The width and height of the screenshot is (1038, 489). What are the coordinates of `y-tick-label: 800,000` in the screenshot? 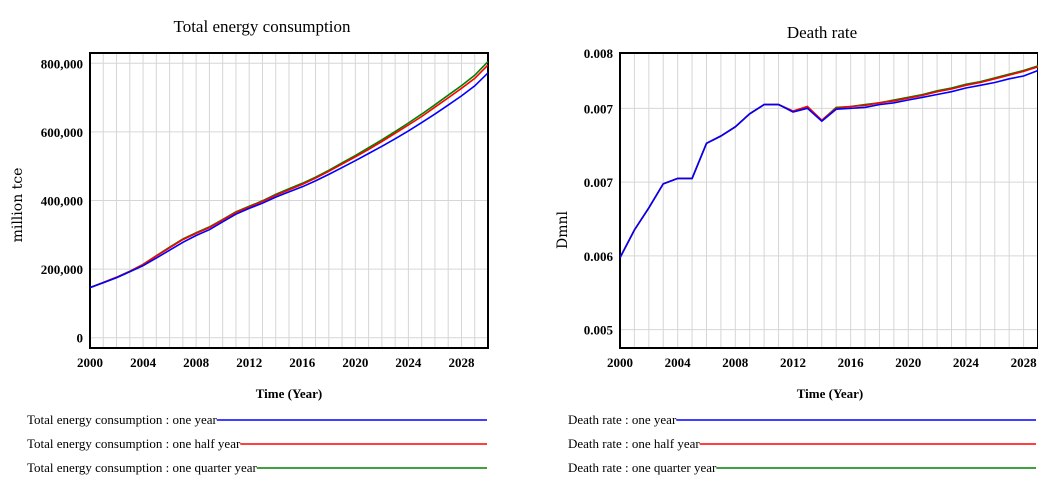 It's located at (62, 63).